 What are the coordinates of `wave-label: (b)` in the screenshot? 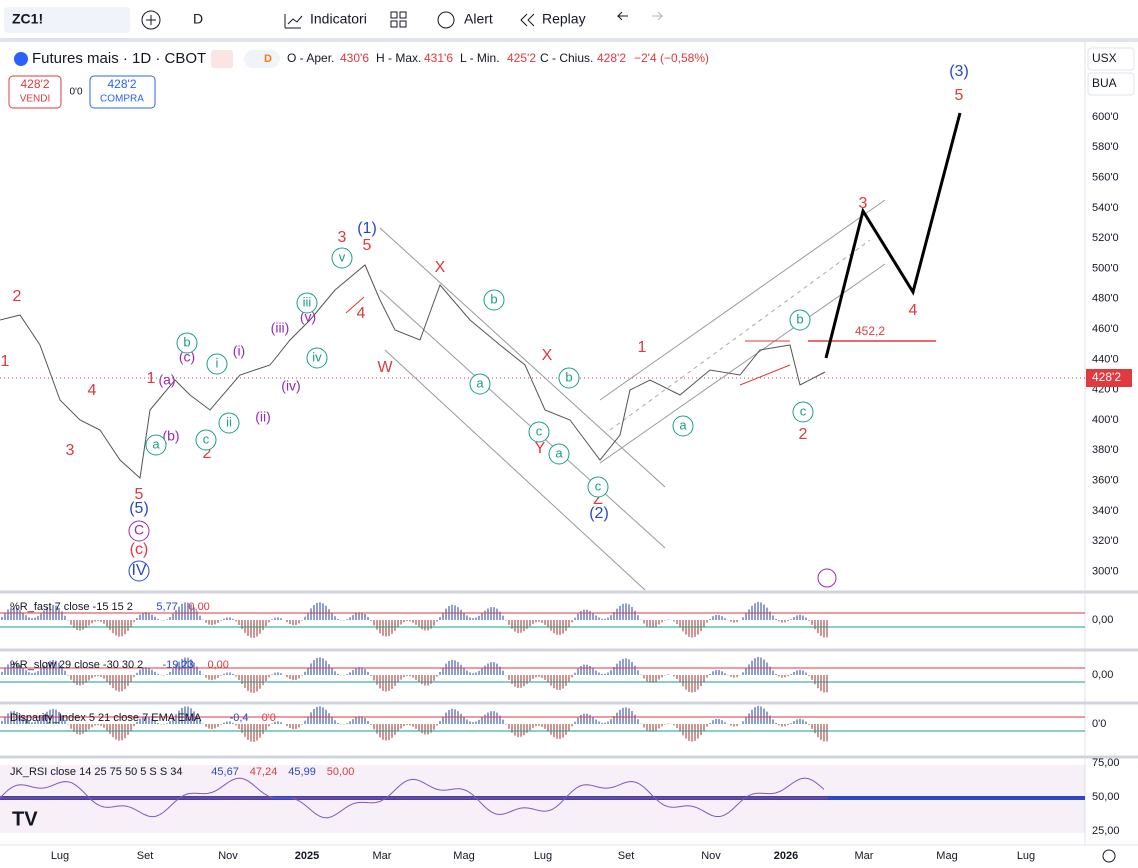 It's located at (170, 436).